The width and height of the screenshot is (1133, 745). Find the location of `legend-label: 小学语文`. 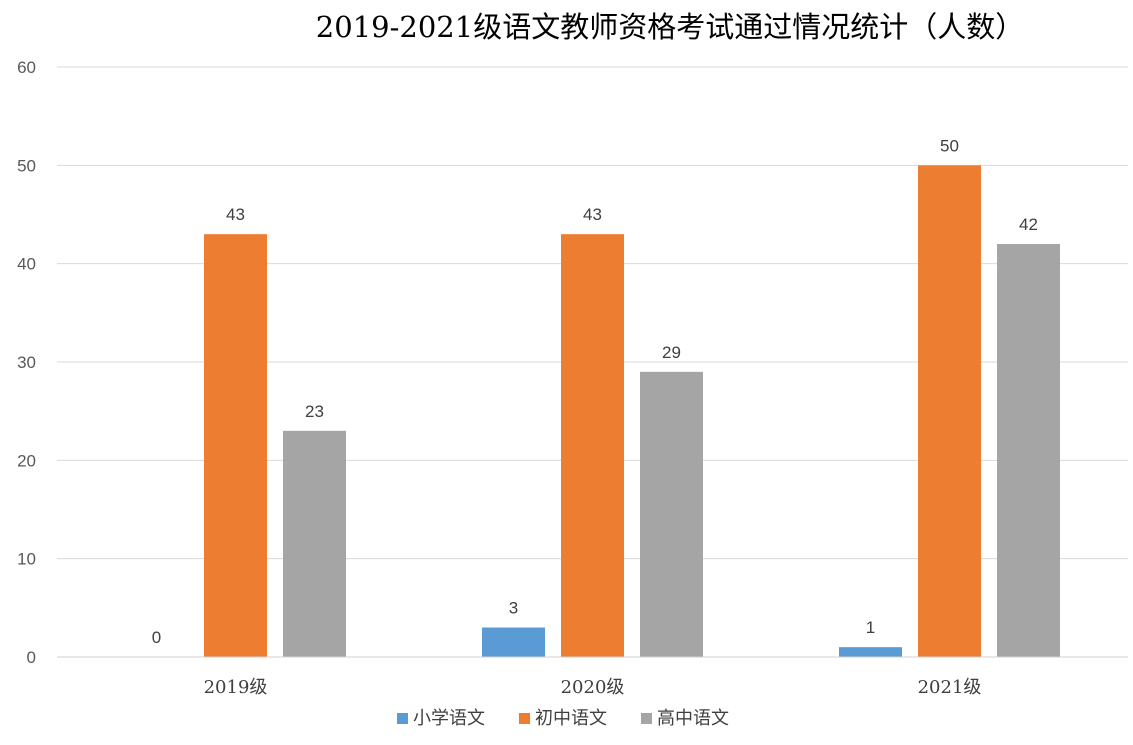

legend-label: 小学语文 is located at coordinates (449, 718).